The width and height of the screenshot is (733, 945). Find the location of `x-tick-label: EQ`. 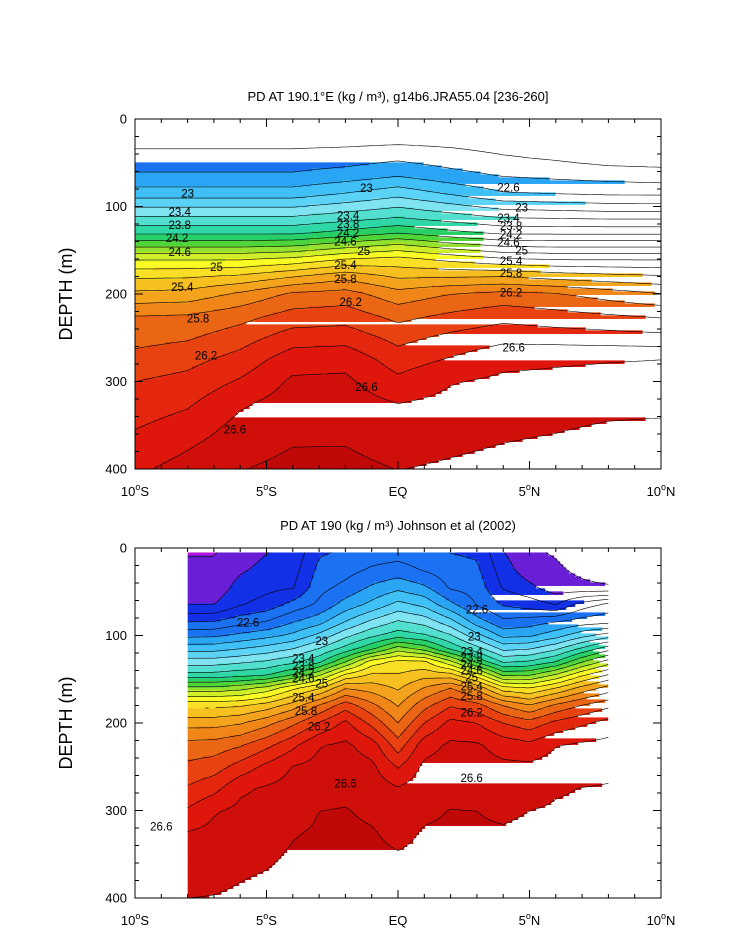

x-tick-label: EQ is located at coordinates (398, 920).